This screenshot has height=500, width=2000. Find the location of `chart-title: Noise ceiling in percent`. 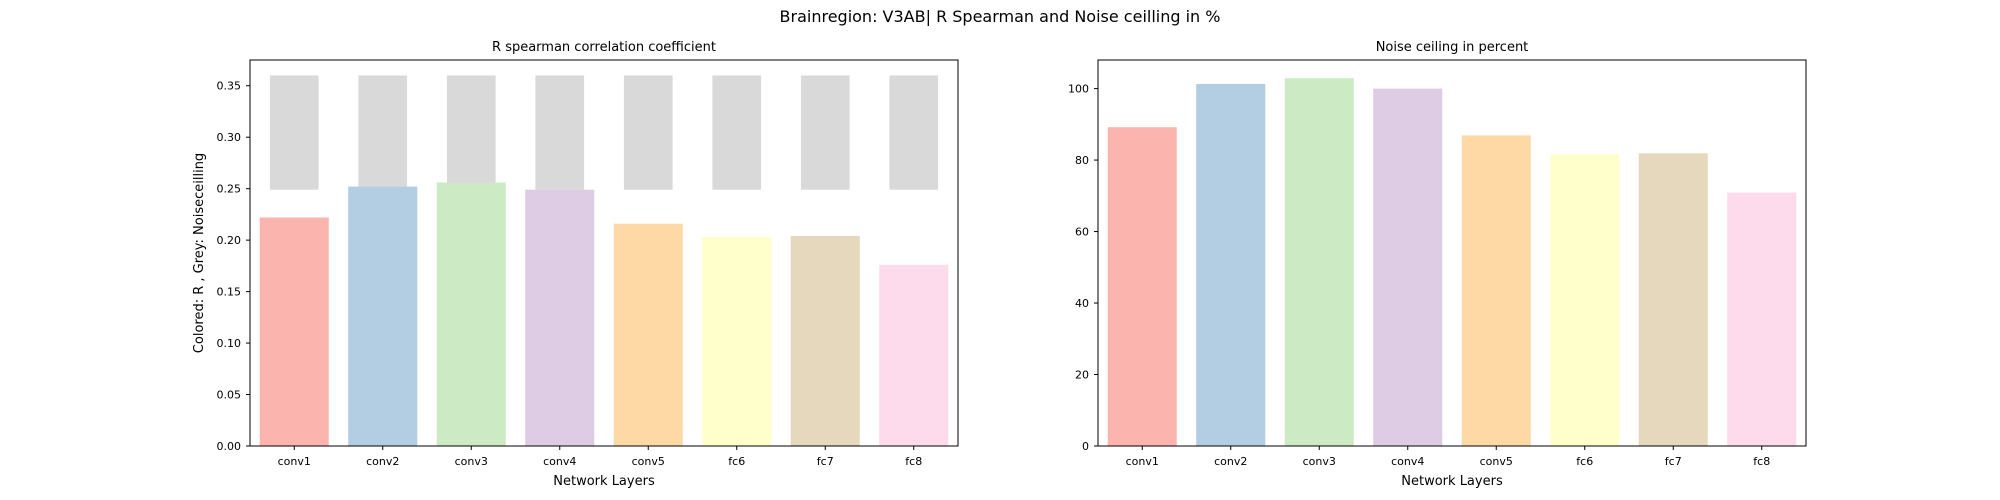

chart-title: Noise ceiling in percent is located at coordinates (1452, 47).